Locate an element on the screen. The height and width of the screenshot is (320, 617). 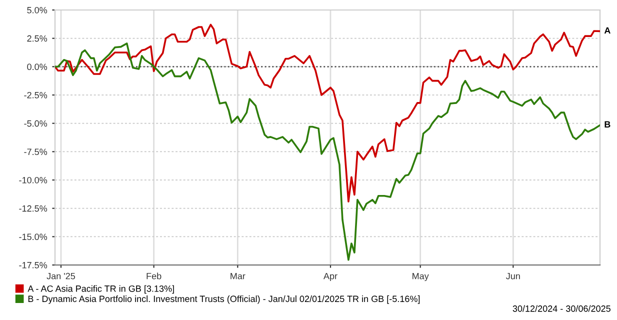
legend-label: B - Dynamic Asia Portfolio incl. Investment Trusts (Official) - Jan/Jul 02/01/2025 TR in GB [-5.16%] is located at coordinates (224, 299).